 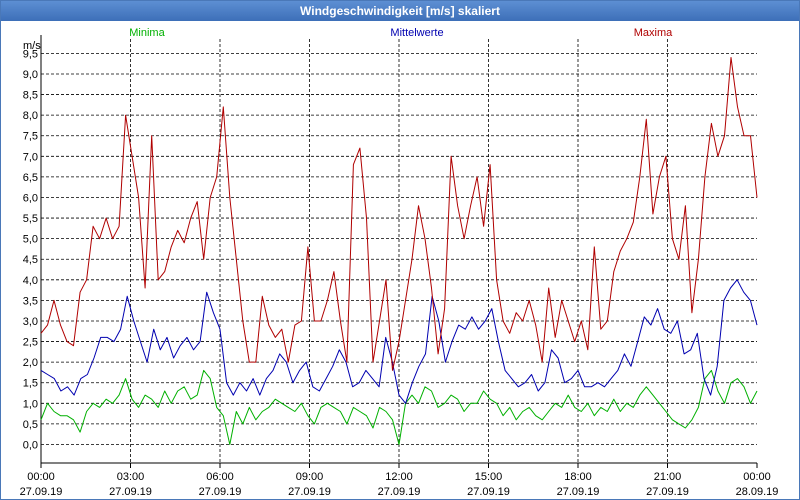 I want to click on y-tick-label: 0,5, so click(x=30, y=425).